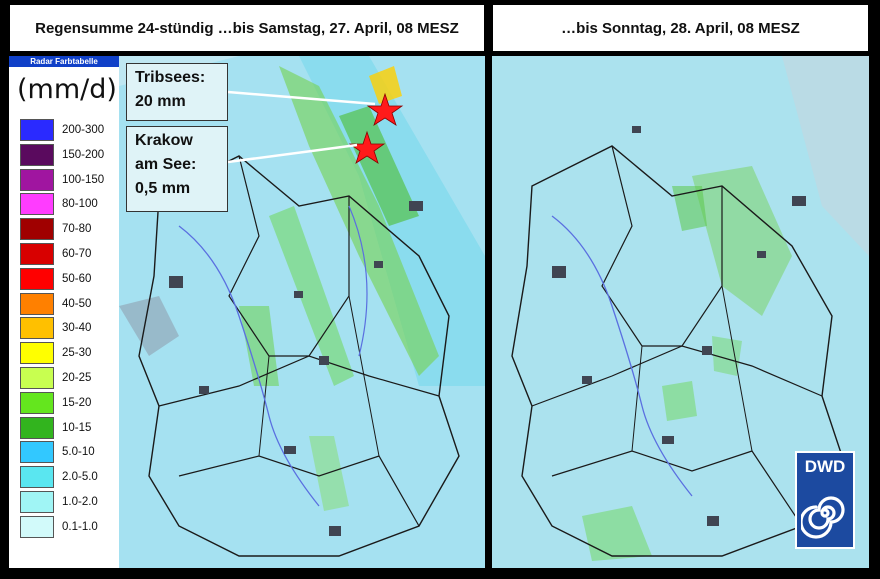 The height and width of the screenshot is (579, 880). I want to click on legend-item: 25-30, so click(67, 353).